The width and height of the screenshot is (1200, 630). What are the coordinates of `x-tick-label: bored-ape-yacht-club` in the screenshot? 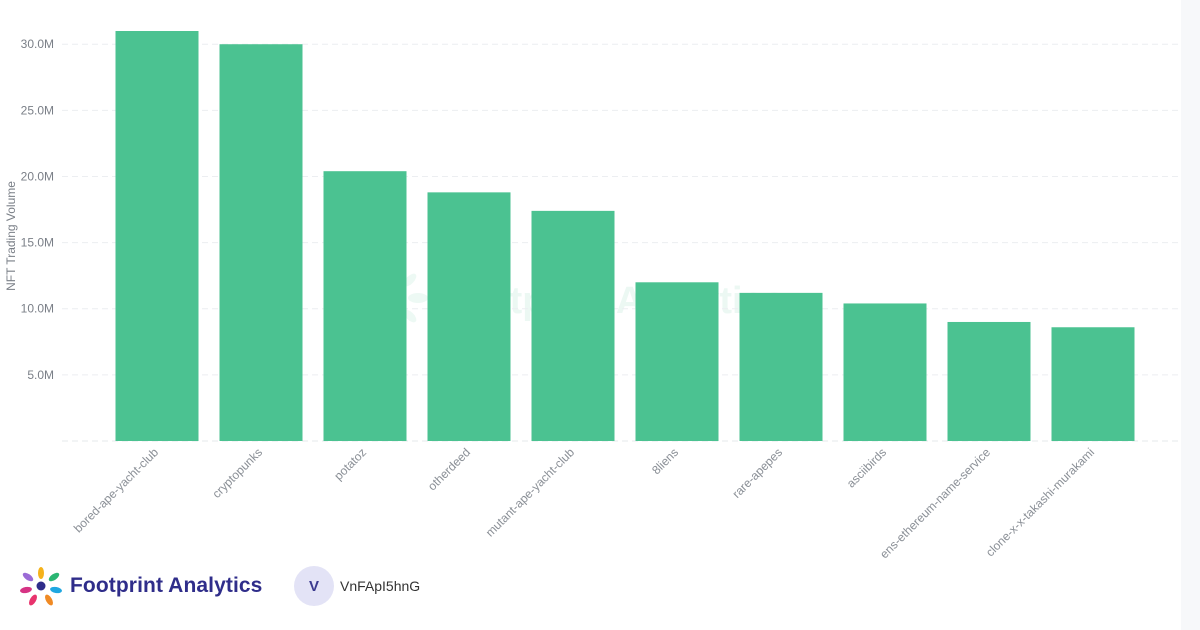 It's located at (116, 490).